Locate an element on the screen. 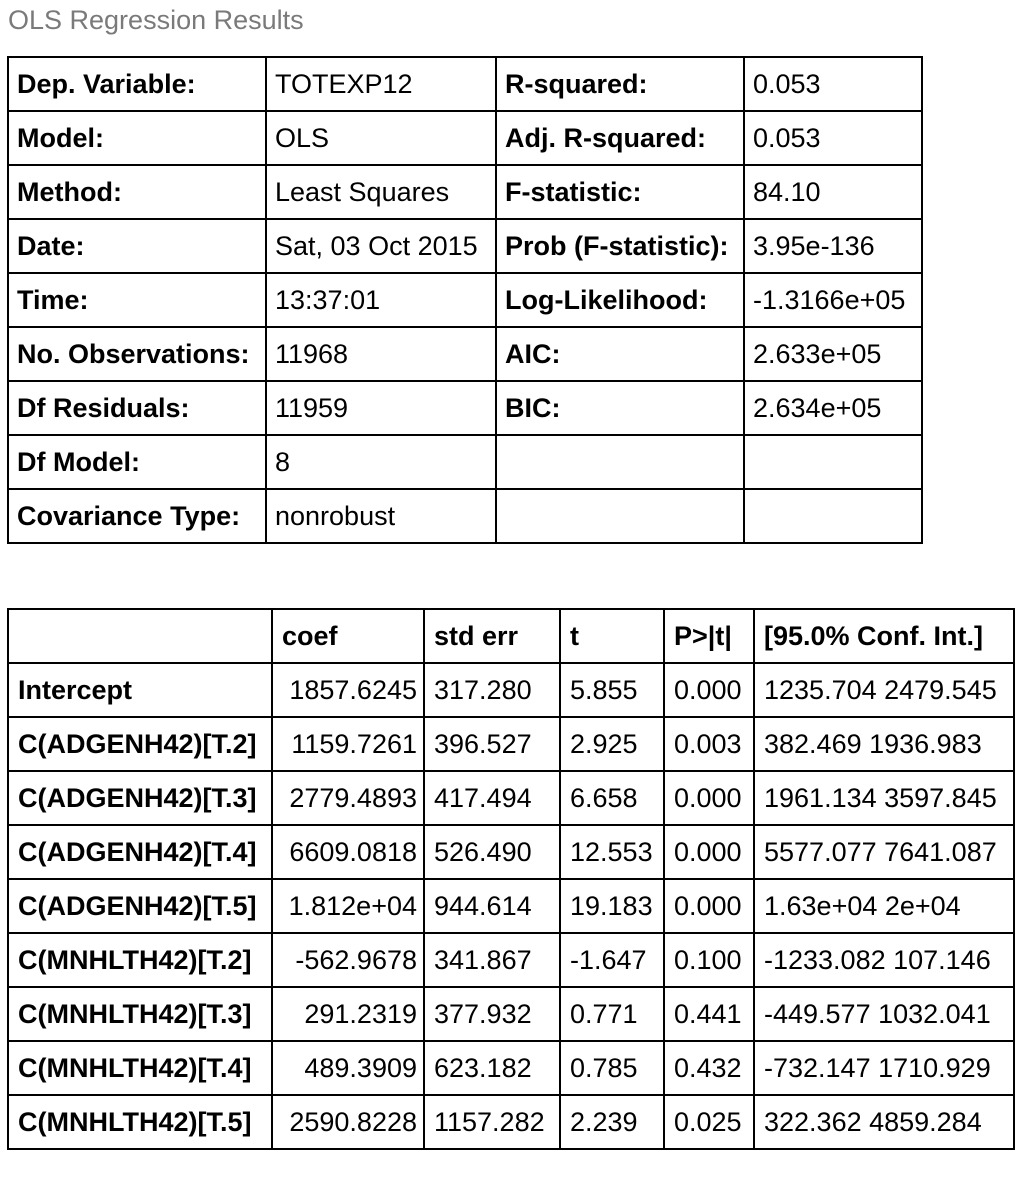 This screenshot has width=1024, height=1198. column-header: coef is located at coordinates (348, 636).